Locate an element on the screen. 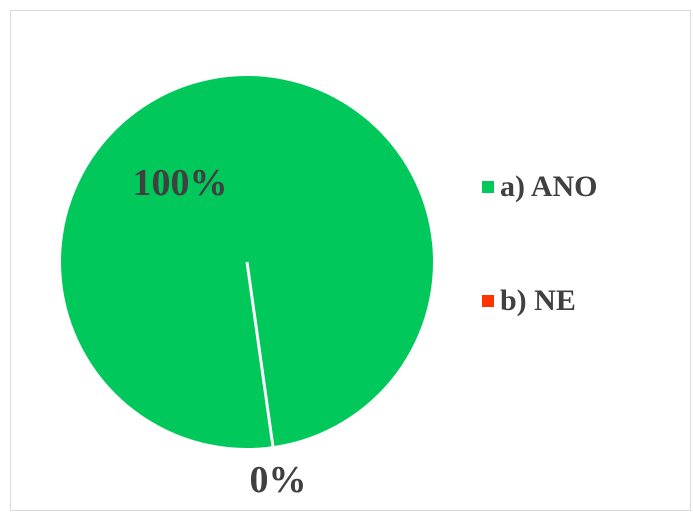 The width and height of the screenshot is (693, 513). legend-label-ano: a) ANO is located at coordinates (549, 186).